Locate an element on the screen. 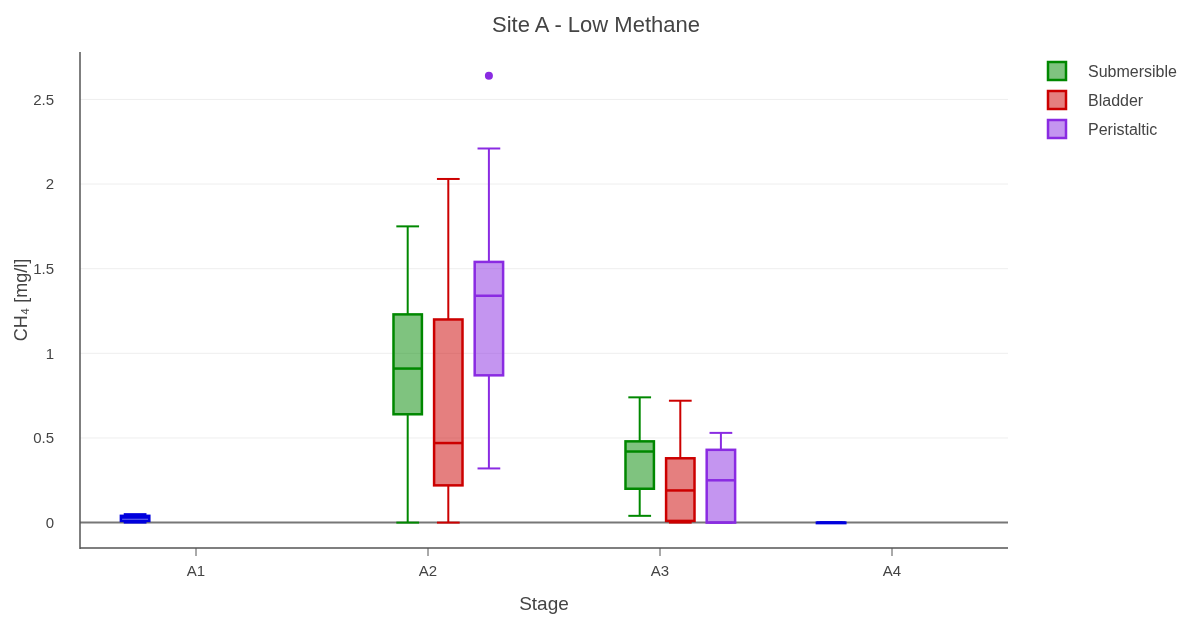  y-tick-label: 0 is located at coordinates (49, 522).